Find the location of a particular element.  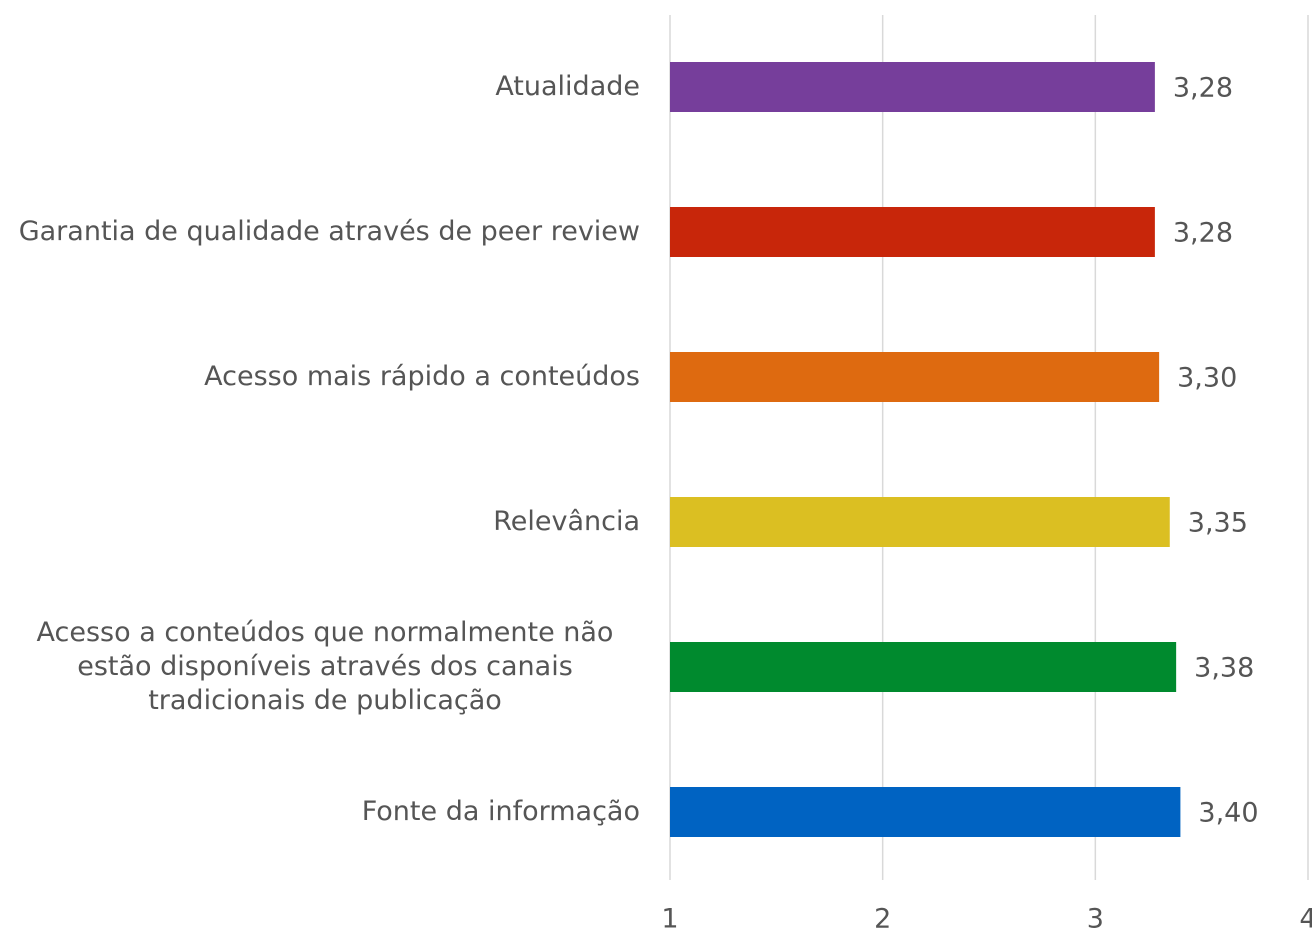

x-tick-label: 3 is located at coordinates (1095, 918).